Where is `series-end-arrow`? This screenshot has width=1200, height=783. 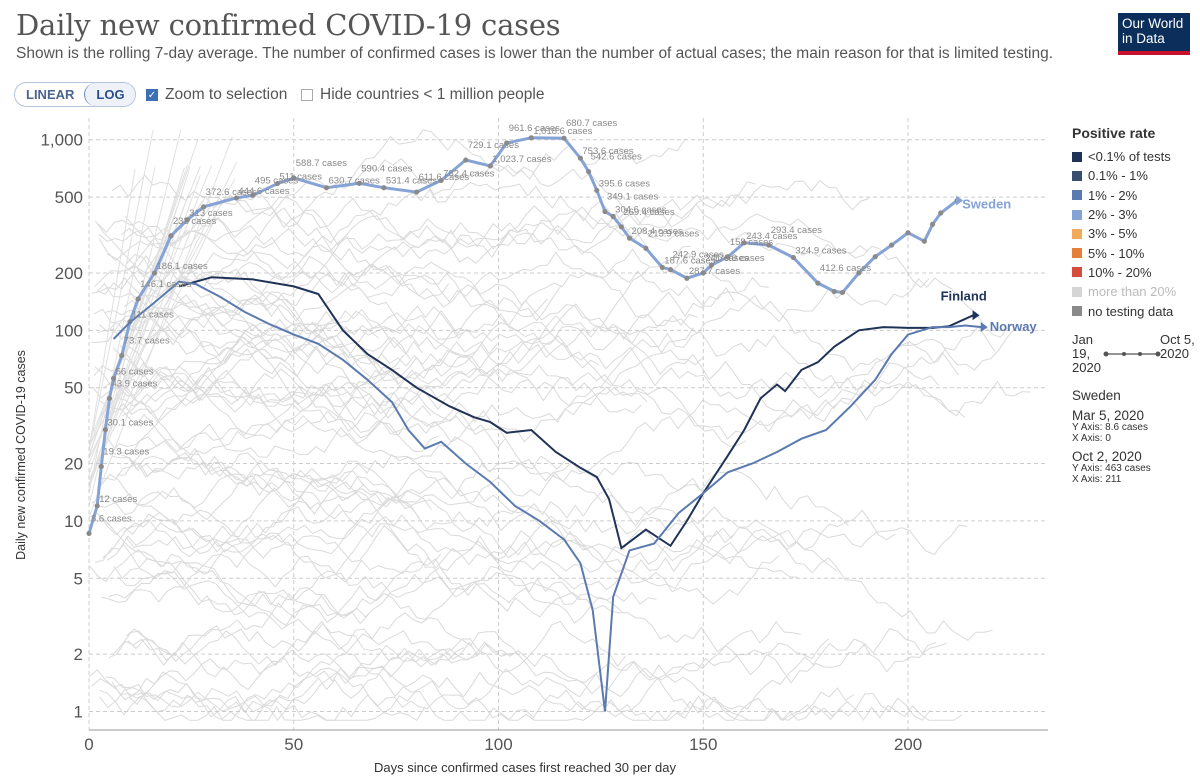
series-end-arrow is located at coordinates (984, 327).